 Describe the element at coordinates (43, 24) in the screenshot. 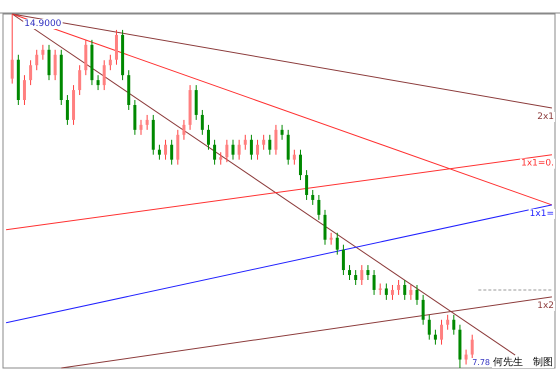

I see `annotation: 14.9000` at that location.